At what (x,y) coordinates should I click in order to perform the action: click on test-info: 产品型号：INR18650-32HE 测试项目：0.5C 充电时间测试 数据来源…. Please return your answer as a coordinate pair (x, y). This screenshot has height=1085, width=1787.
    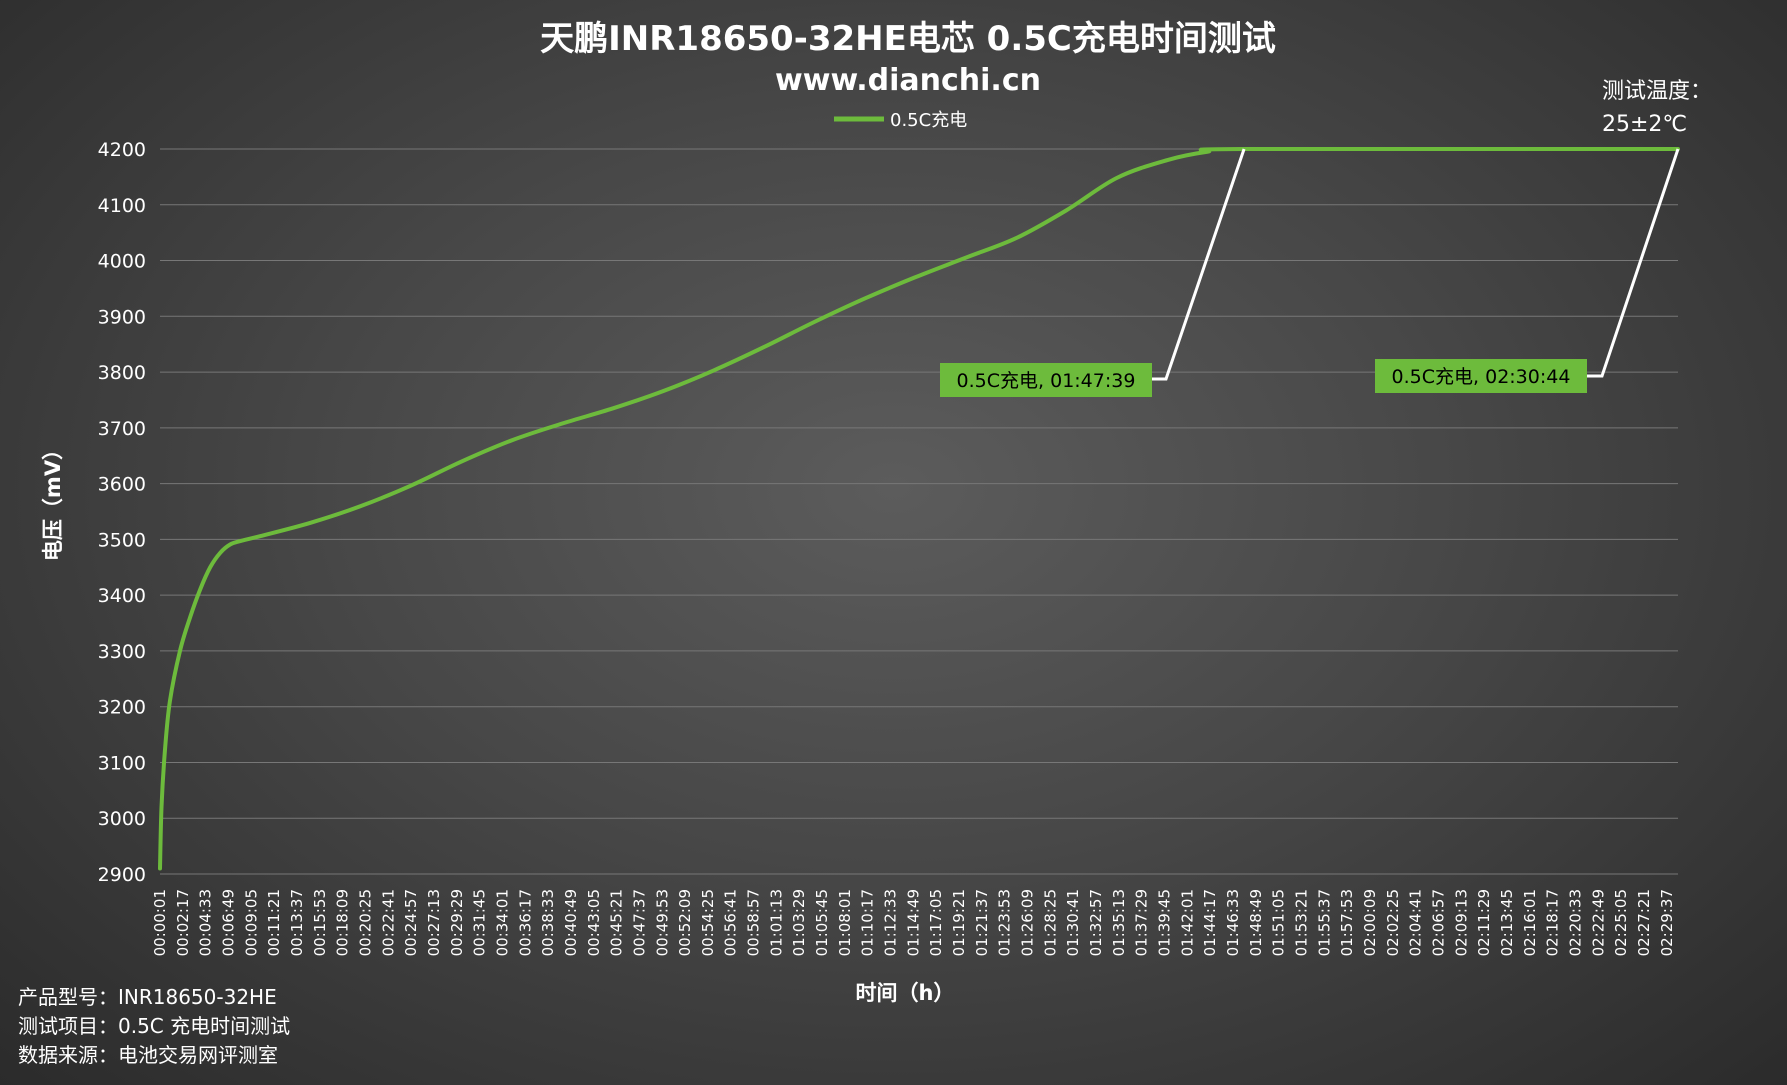
    Looking at the image, I should click on (154, 1026).